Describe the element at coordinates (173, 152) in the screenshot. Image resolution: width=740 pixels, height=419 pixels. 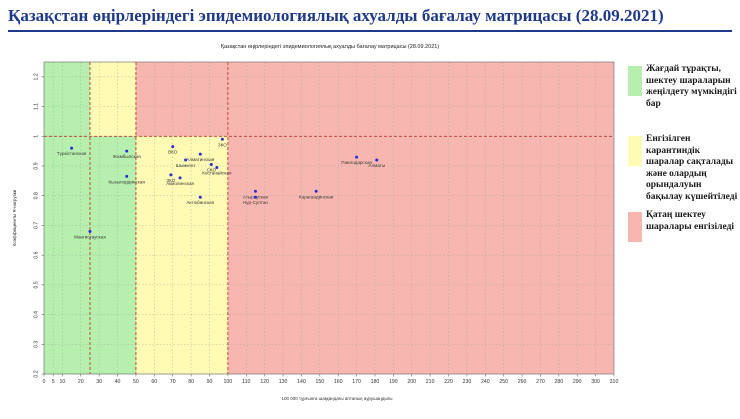
I see `data-point-label: ВКО` at that location.